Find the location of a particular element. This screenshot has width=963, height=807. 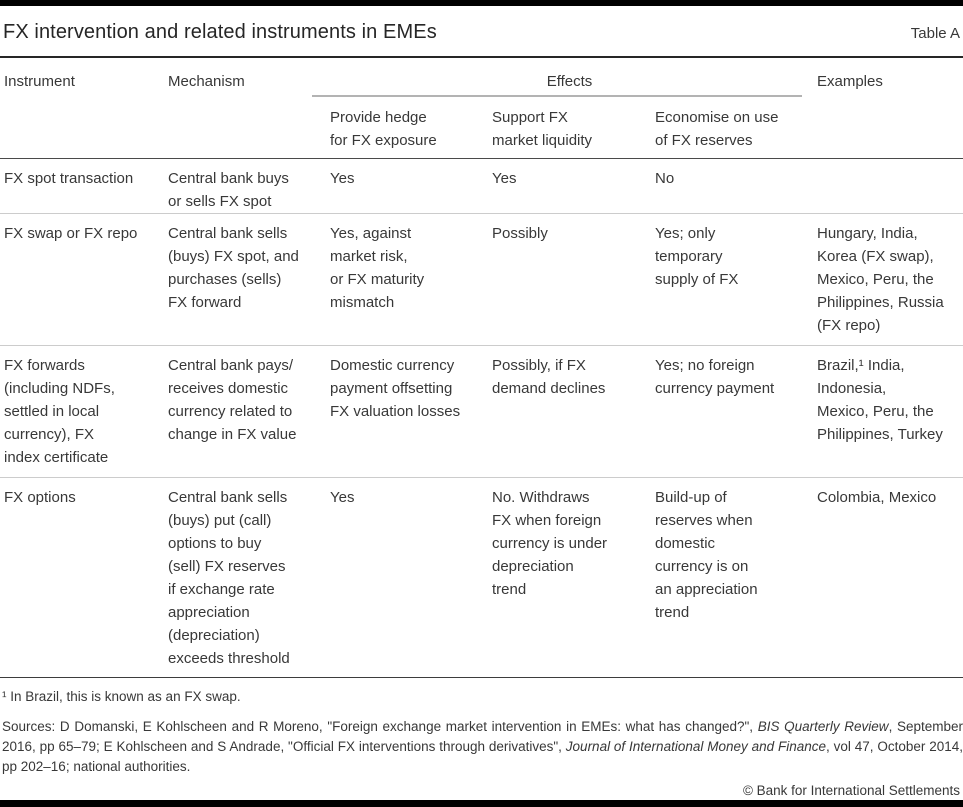

col-header-instrument: Instrument is located at coordinates (39, 81).